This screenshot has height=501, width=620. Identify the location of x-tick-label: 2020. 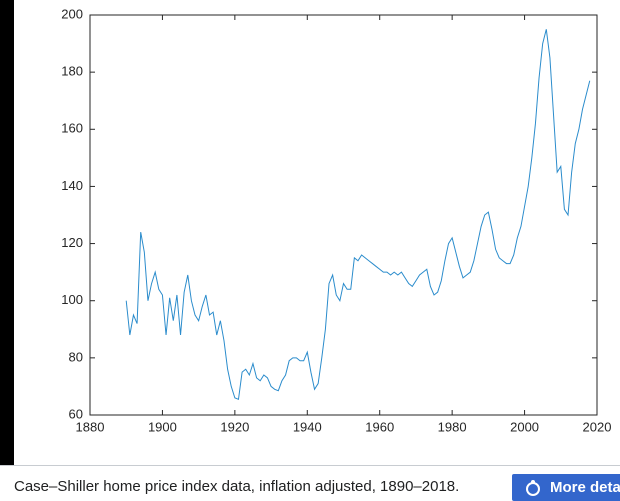
(597, 426).